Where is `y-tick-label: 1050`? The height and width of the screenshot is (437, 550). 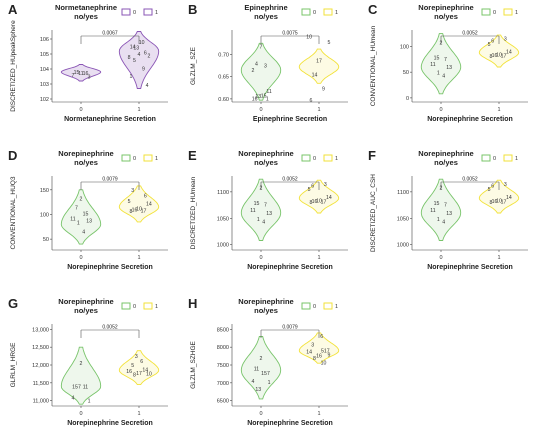
y-tick-label: 1050 is located at coordinates (223, 219).